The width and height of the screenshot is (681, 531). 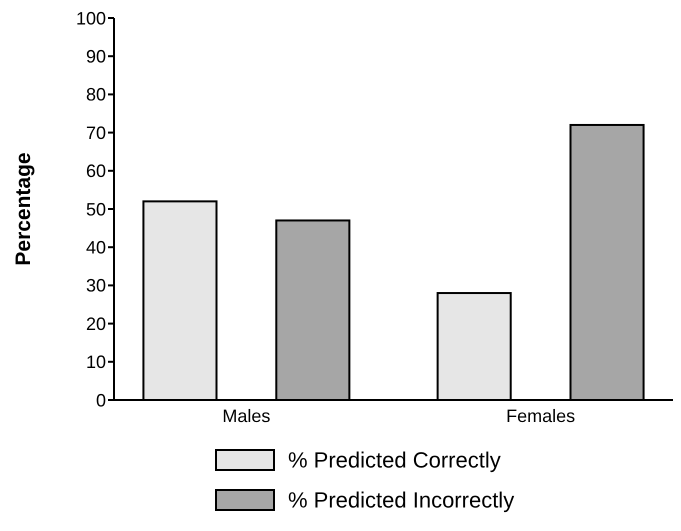 I want to click on y-tick-label: 80, so click(x=96, y=94).